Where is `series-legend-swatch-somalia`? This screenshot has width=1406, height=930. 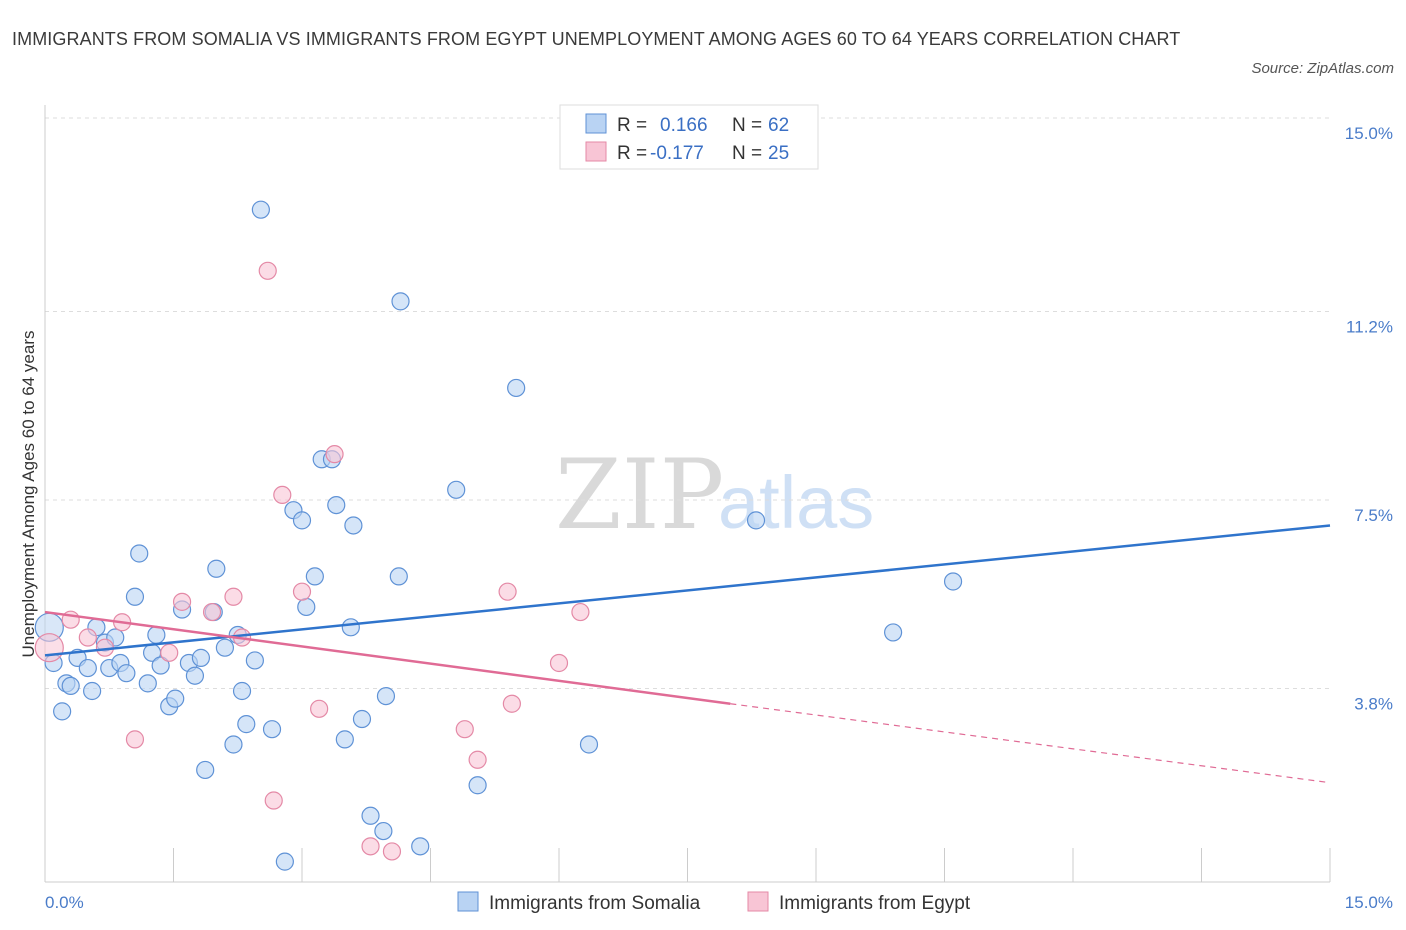 series-legend-swatch-somalia is located at coordinates (468, 901).